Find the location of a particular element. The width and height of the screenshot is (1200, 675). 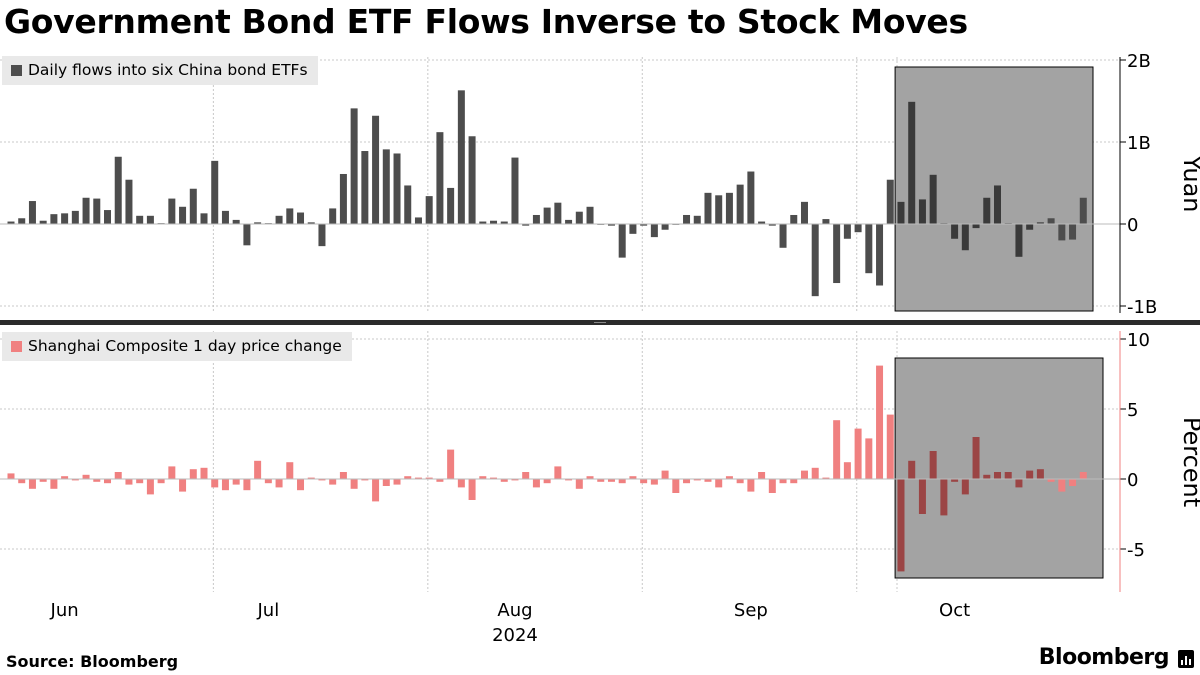

y-tick-label: 10 is located at coordinates (1138, 340).